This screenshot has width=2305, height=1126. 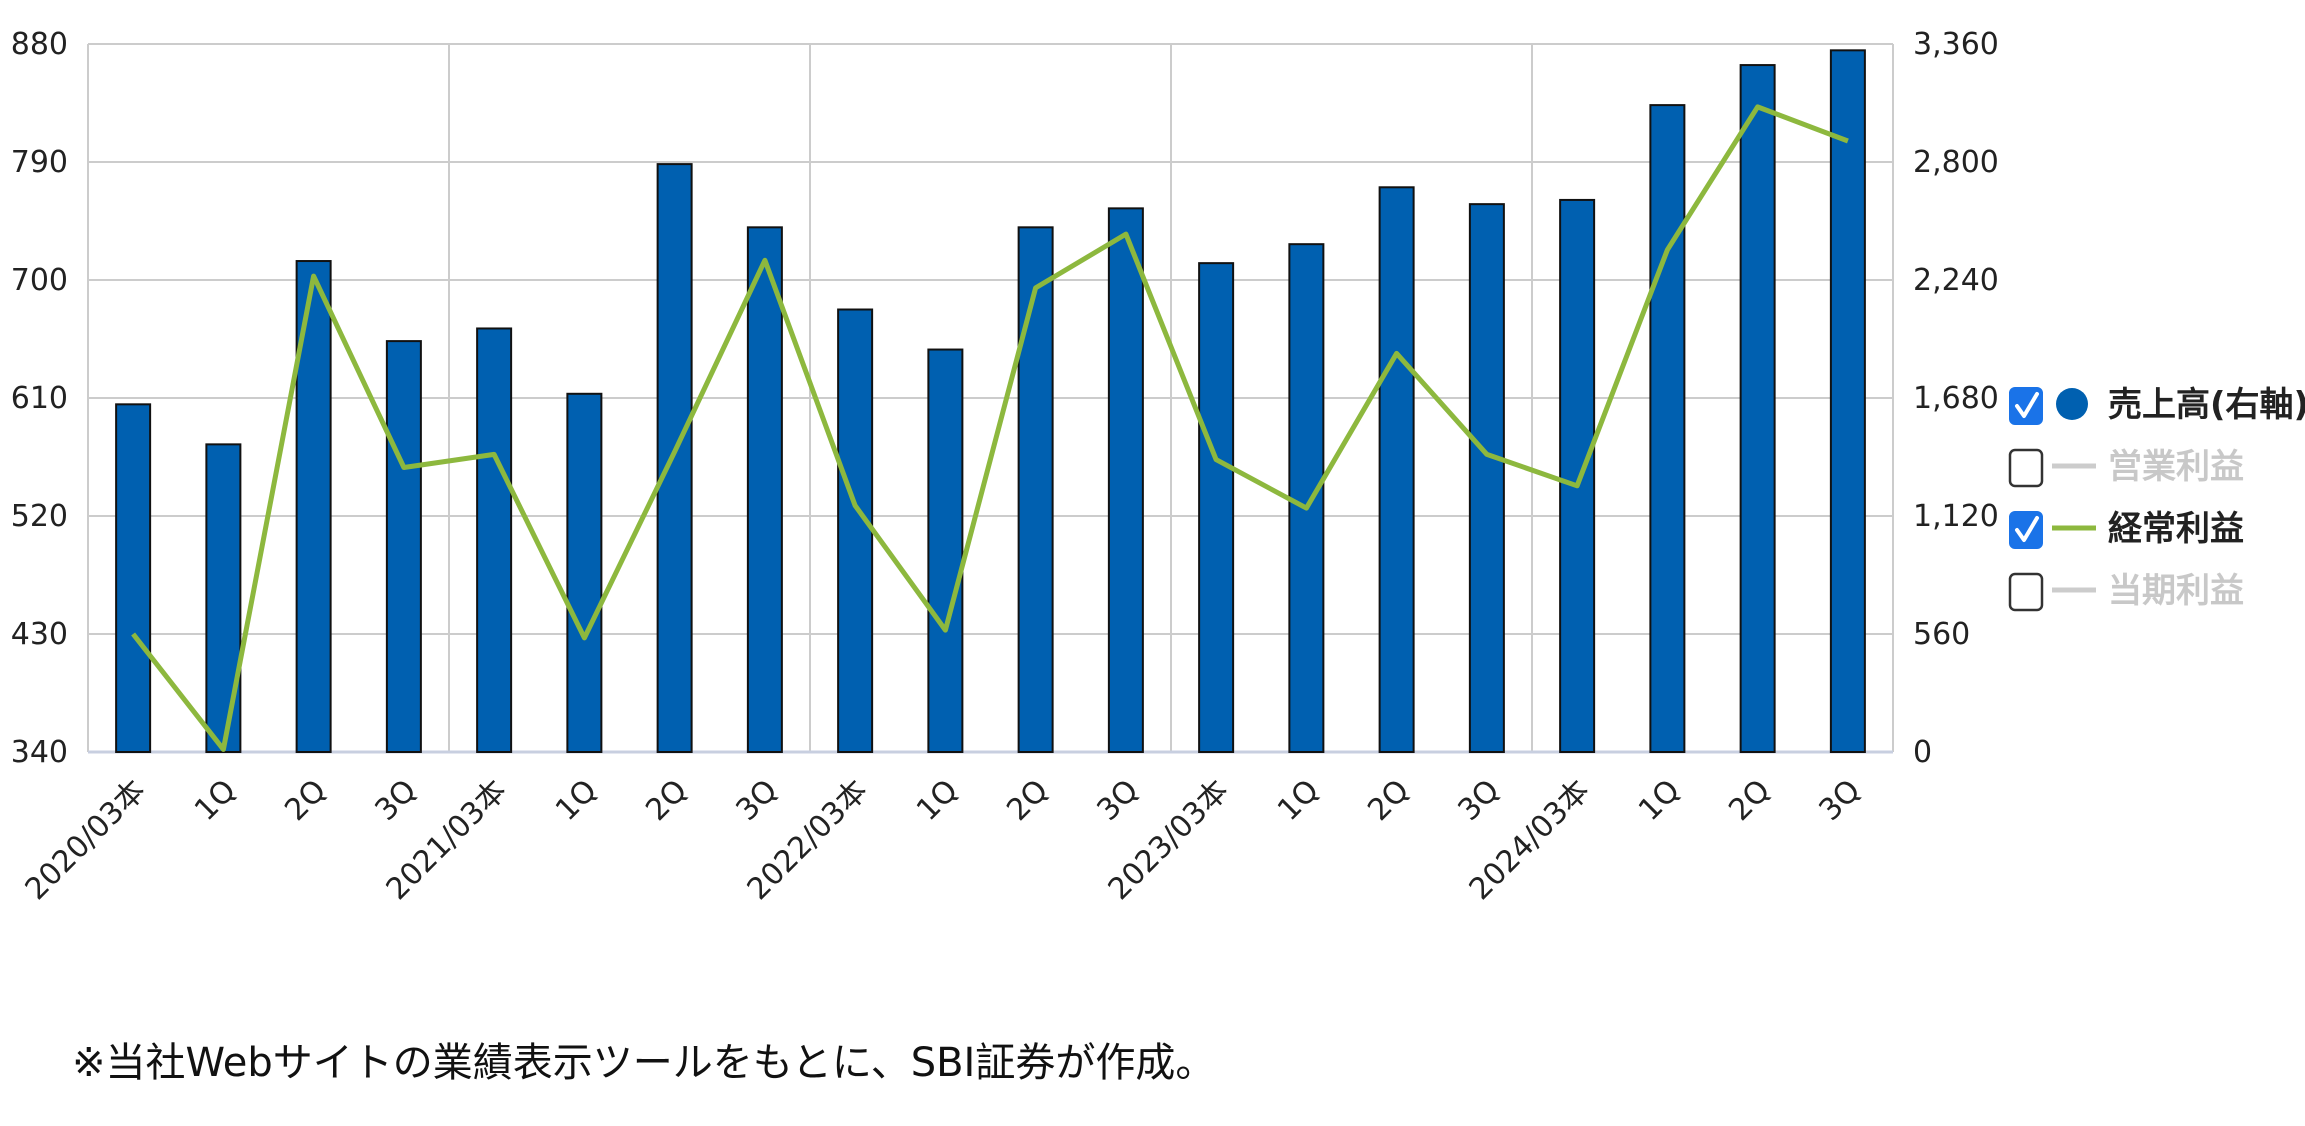 I want to click on legend-label: 売上高(右軸), so click(x=2206, y=405).